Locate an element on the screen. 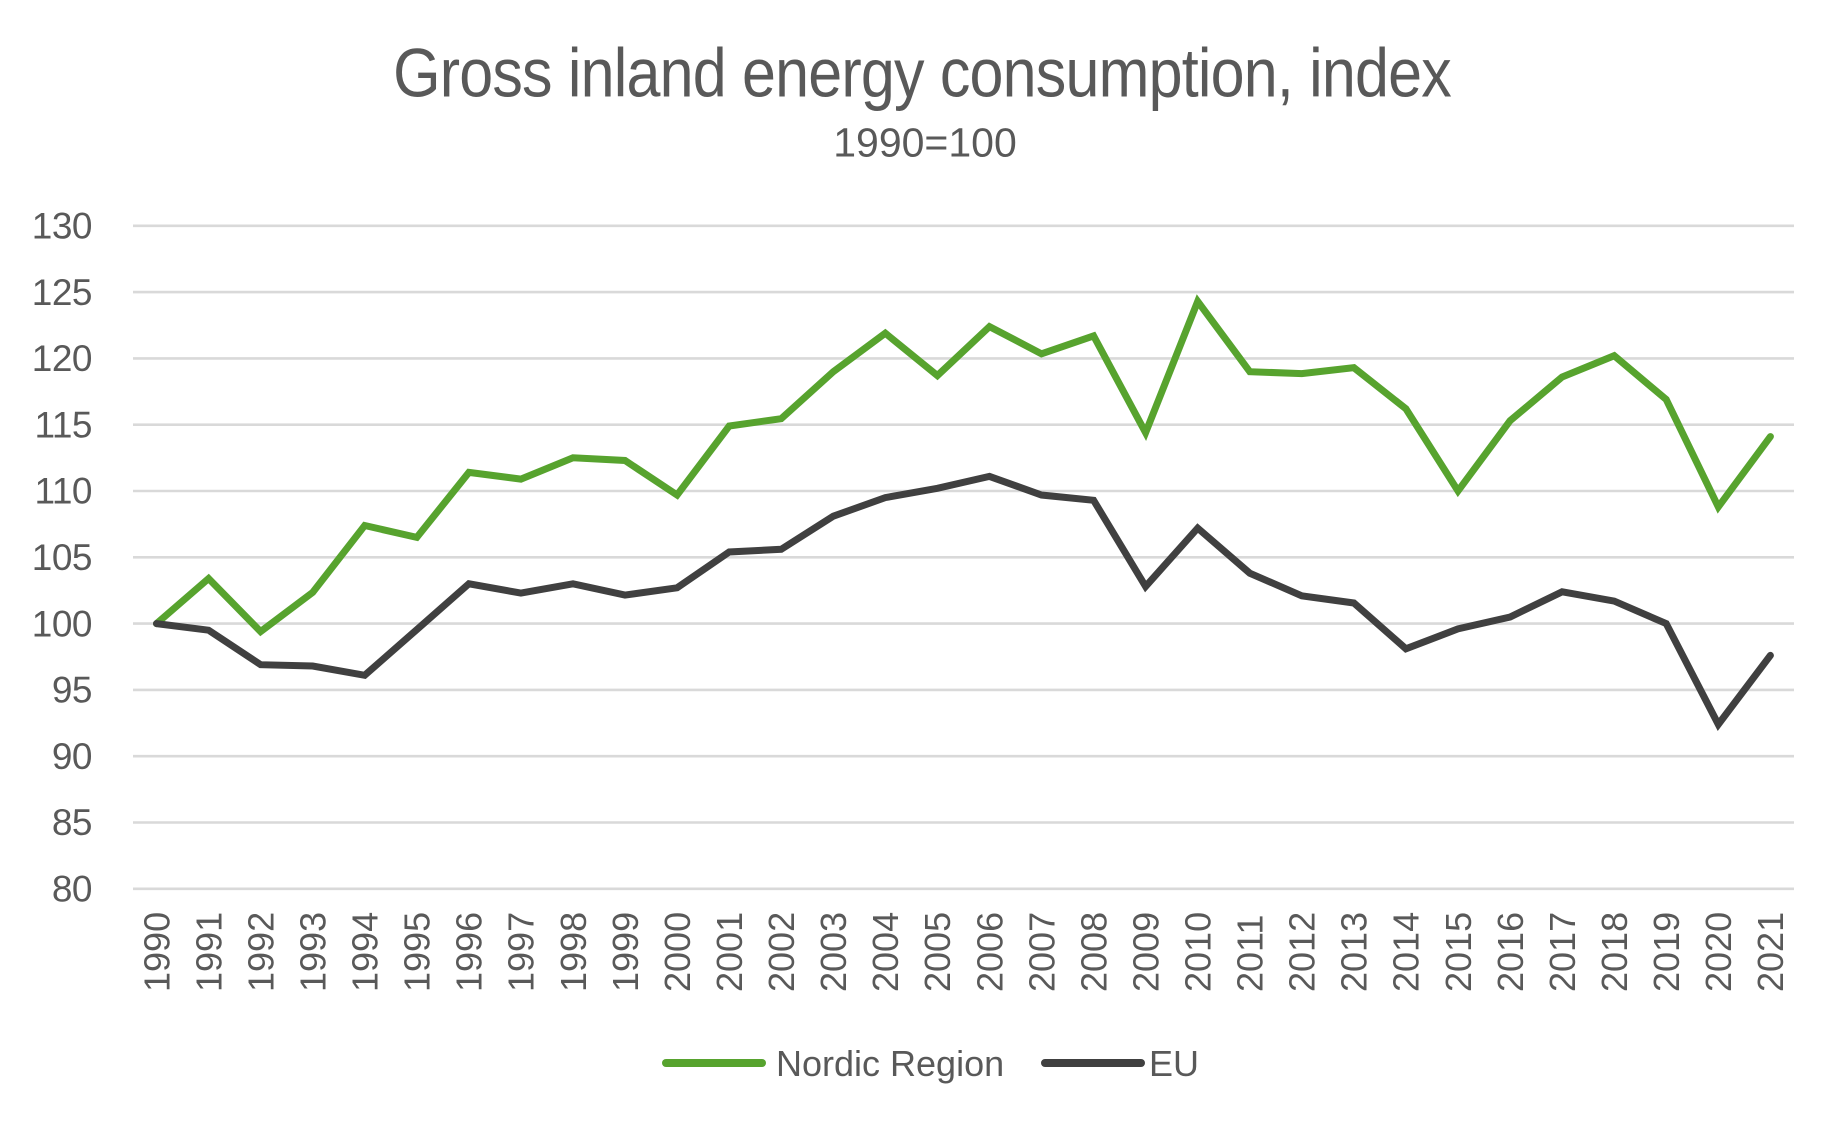 This screenshot has height=1131, width=1845. svg-text: 125 is located at coordinates (62, 292).